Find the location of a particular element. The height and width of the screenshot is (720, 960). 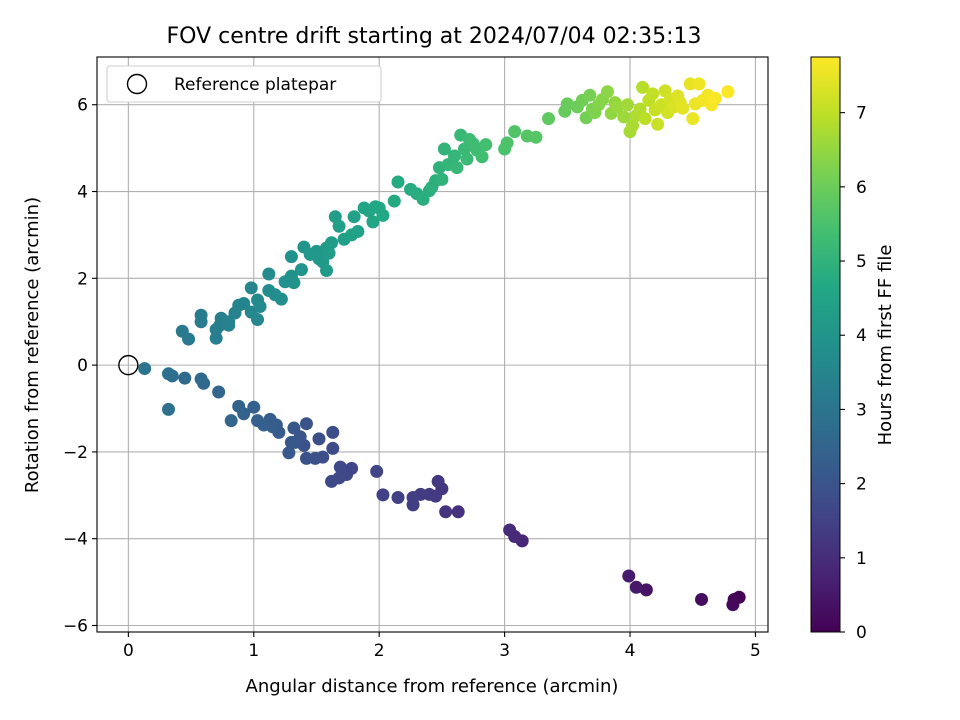

x-axis-ticks: 0 1 2 3 4 5 is located at coordinates (442, 646).